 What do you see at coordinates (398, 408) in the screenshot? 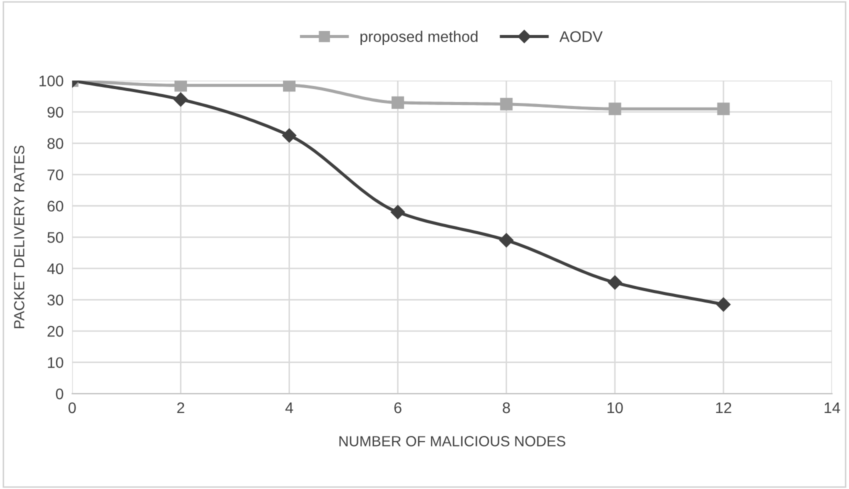
I see `x-tick-label: 6` at bounding box center [398, 408].